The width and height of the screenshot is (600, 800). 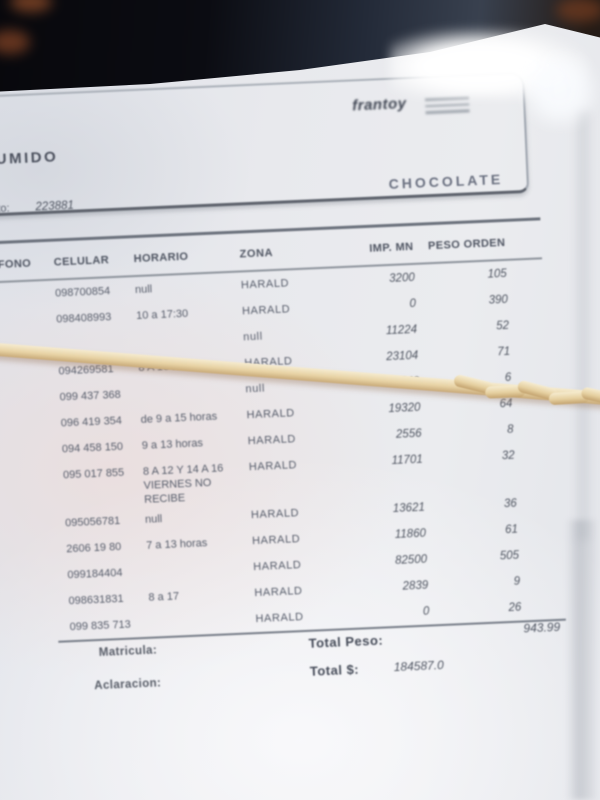 What do you see at coordinates (581, 660) in the screenshot?
I see `paper-edge-shadow` at bounding box center [581, 660].